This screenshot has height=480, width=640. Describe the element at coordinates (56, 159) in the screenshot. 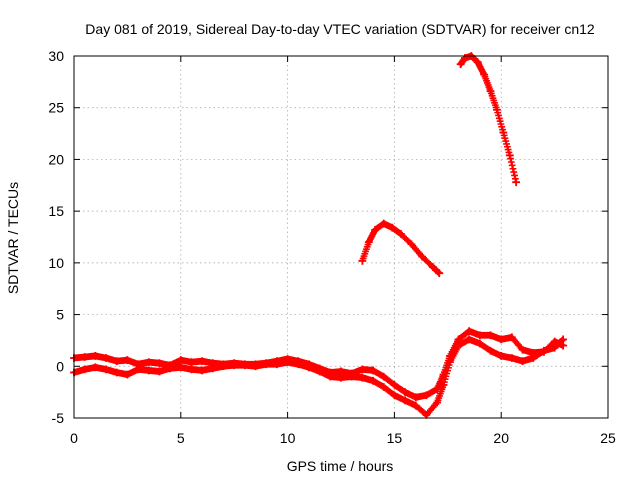

I see `y-tick-label: 20` at that location.